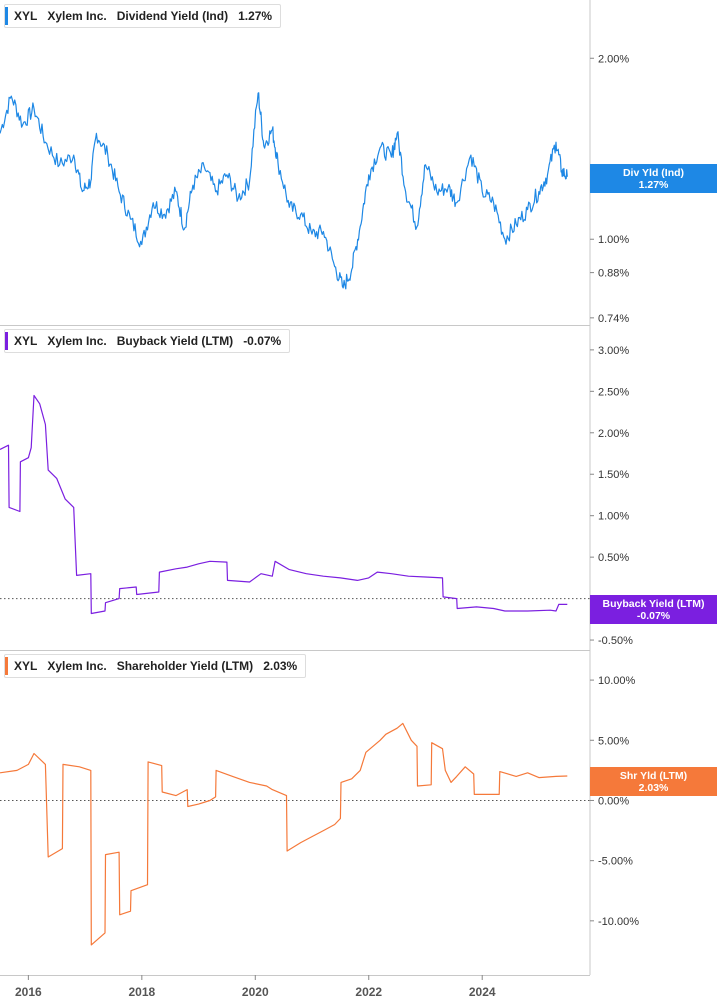 The height and width of the screenshot is (1005, 717). I want to click on tag-label: Buyback Yield (LTM), so click(653, 604).